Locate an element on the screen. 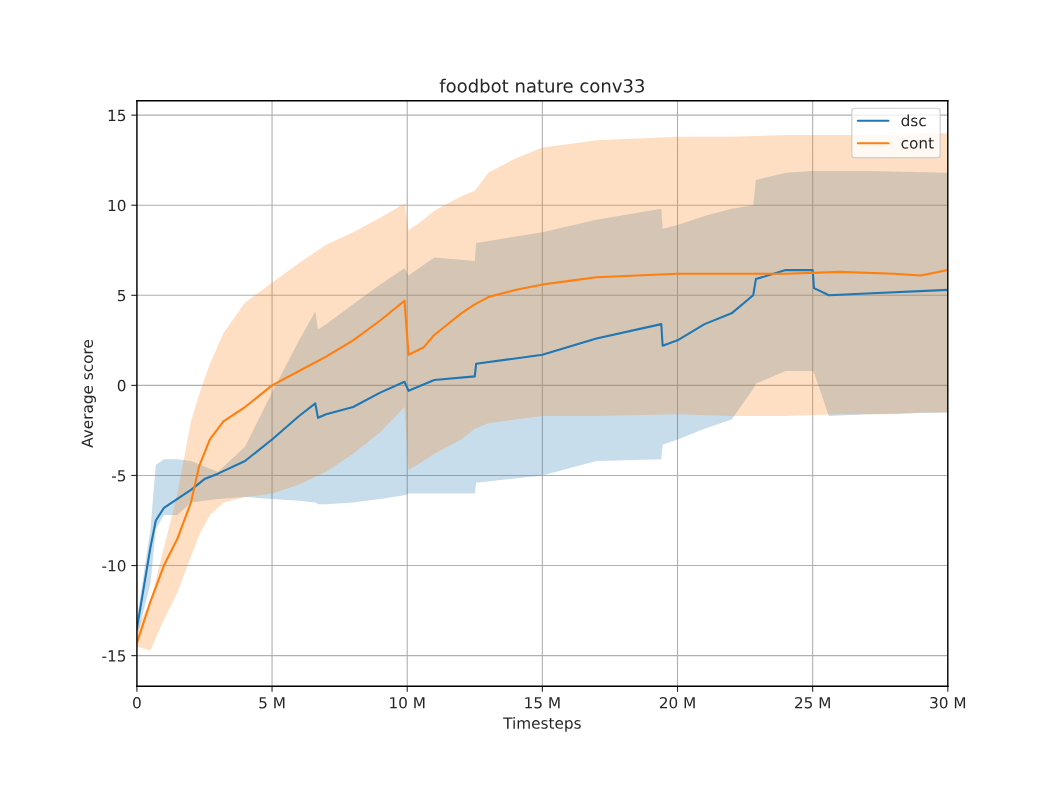 The image size is (1045, 787). x-tick-label: 30 M is located at coordinates (948, 702).